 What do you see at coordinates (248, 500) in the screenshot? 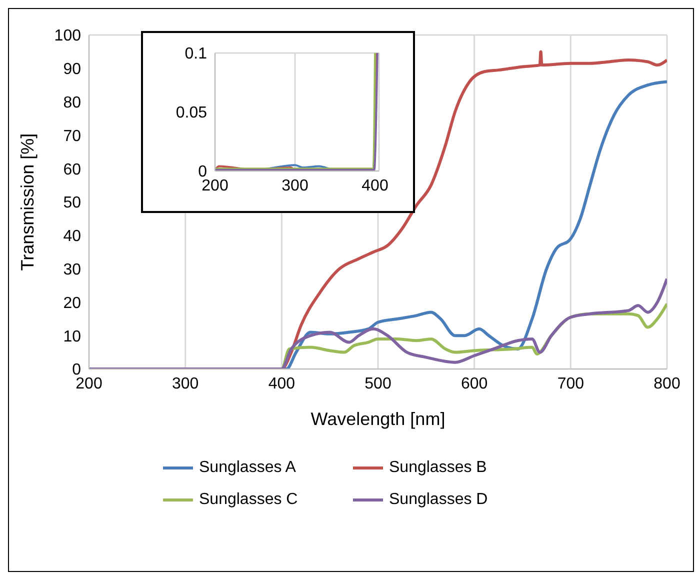
I see `legend-label: Sunglasses C` at bounding box center [248, 500].